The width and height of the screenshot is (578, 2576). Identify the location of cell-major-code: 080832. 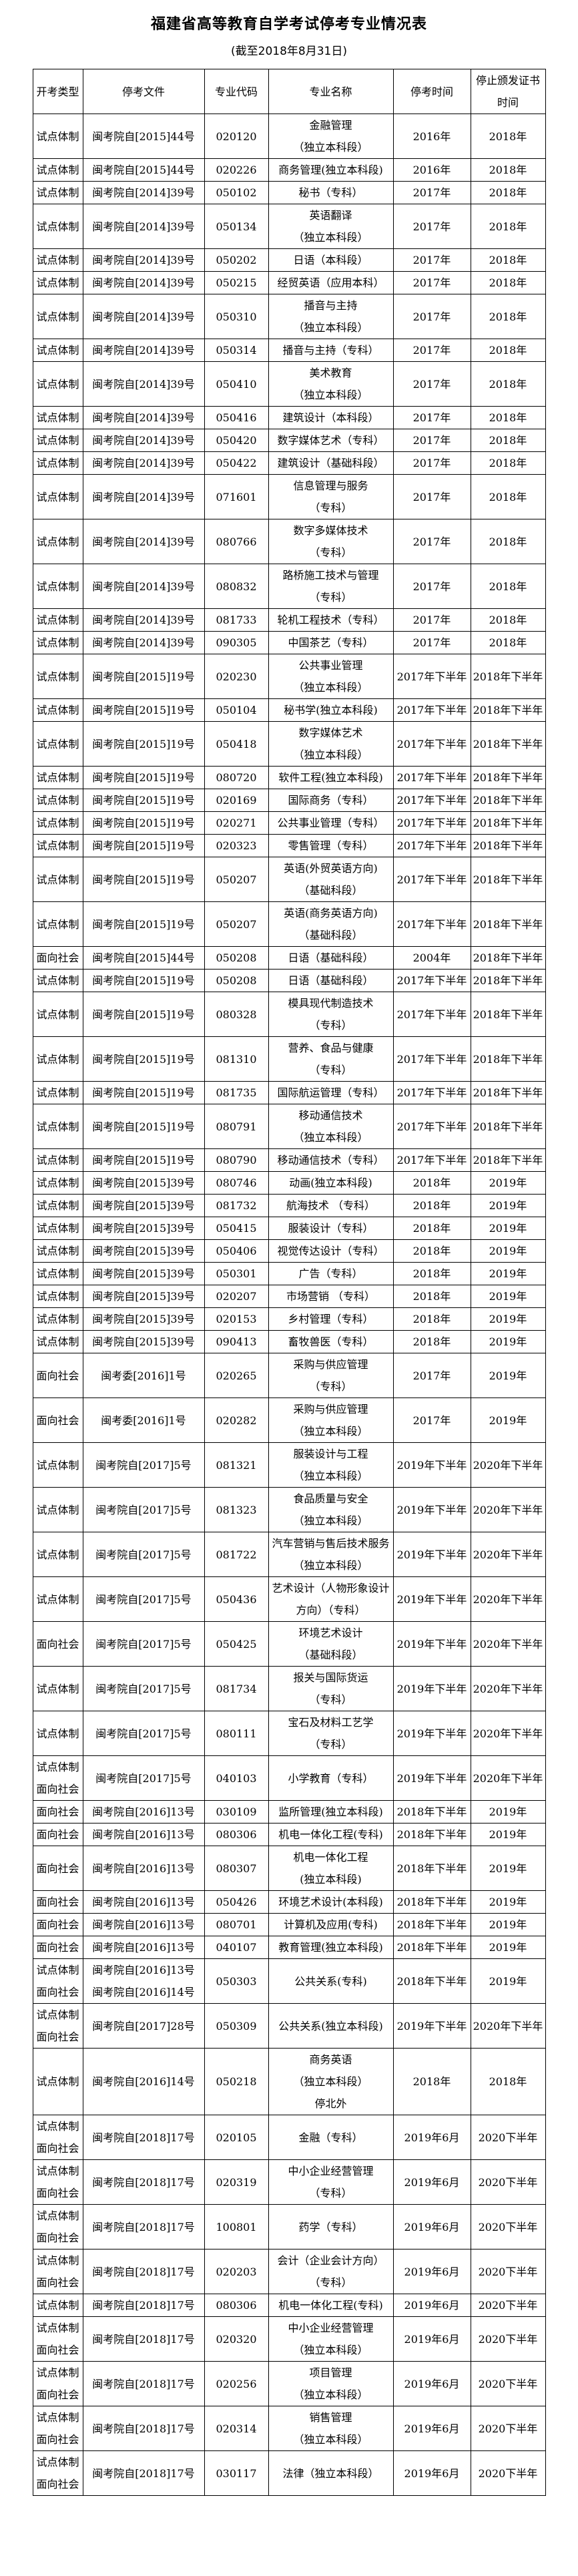
(237, 586).